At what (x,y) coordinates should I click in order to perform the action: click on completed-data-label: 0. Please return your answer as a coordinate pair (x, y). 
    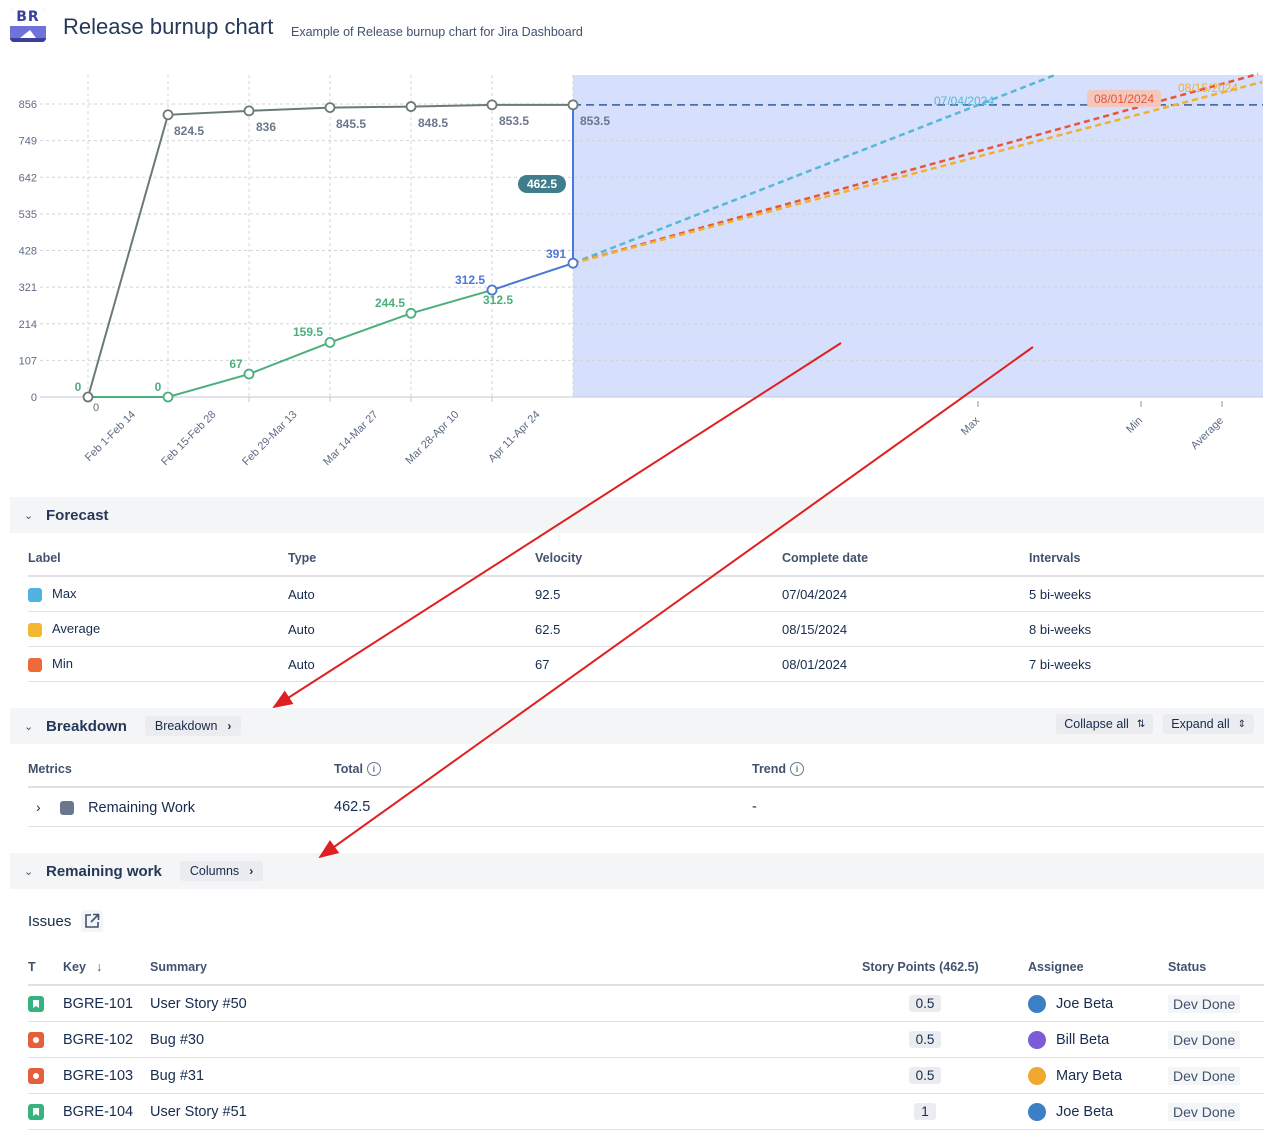
    Looking at the image, I should click on (158, 387).